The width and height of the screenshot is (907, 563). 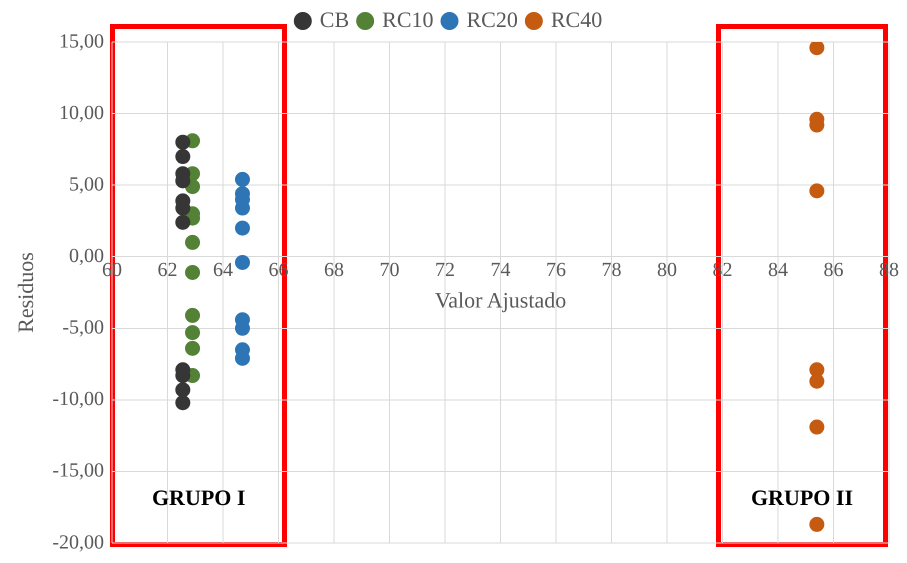 I want to click on x-tick-label: 62, so click(x=168, y=269).